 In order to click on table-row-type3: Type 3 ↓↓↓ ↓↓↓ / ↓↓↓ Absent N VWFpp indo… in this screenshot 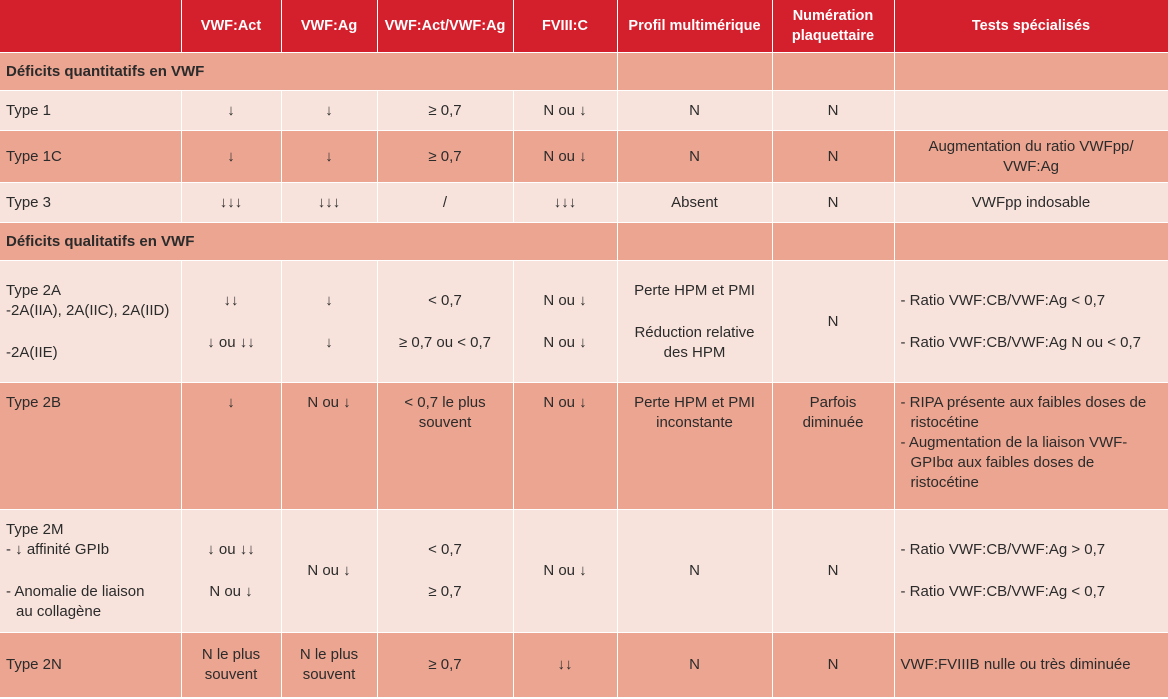, I will do `click(584, 202)`.